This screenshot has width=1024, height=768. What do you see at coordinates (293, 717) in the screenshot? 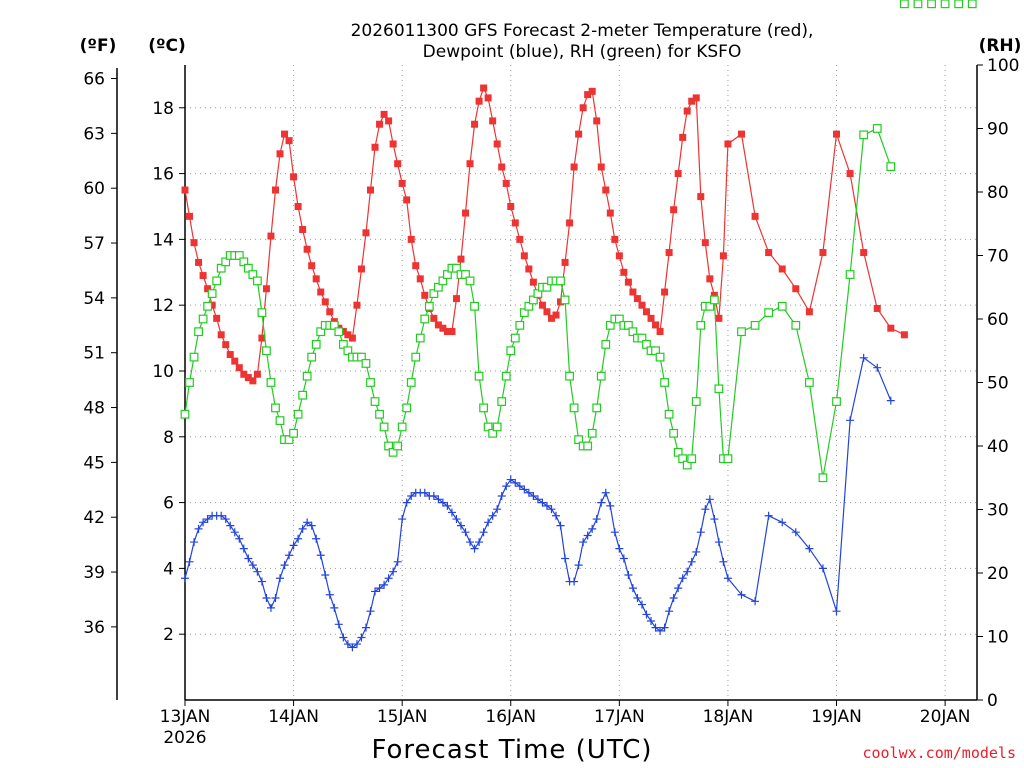
I see `time-tick-label: 14JAN` at bounding box center [293, 717].